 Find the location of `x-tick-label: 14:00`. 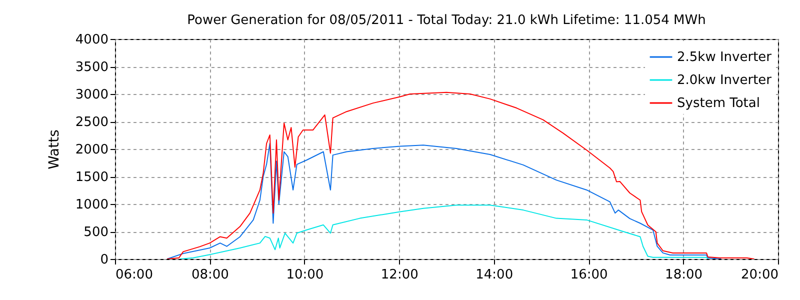

x-tick-label: 14:00 is located at coordinates (495, 275).